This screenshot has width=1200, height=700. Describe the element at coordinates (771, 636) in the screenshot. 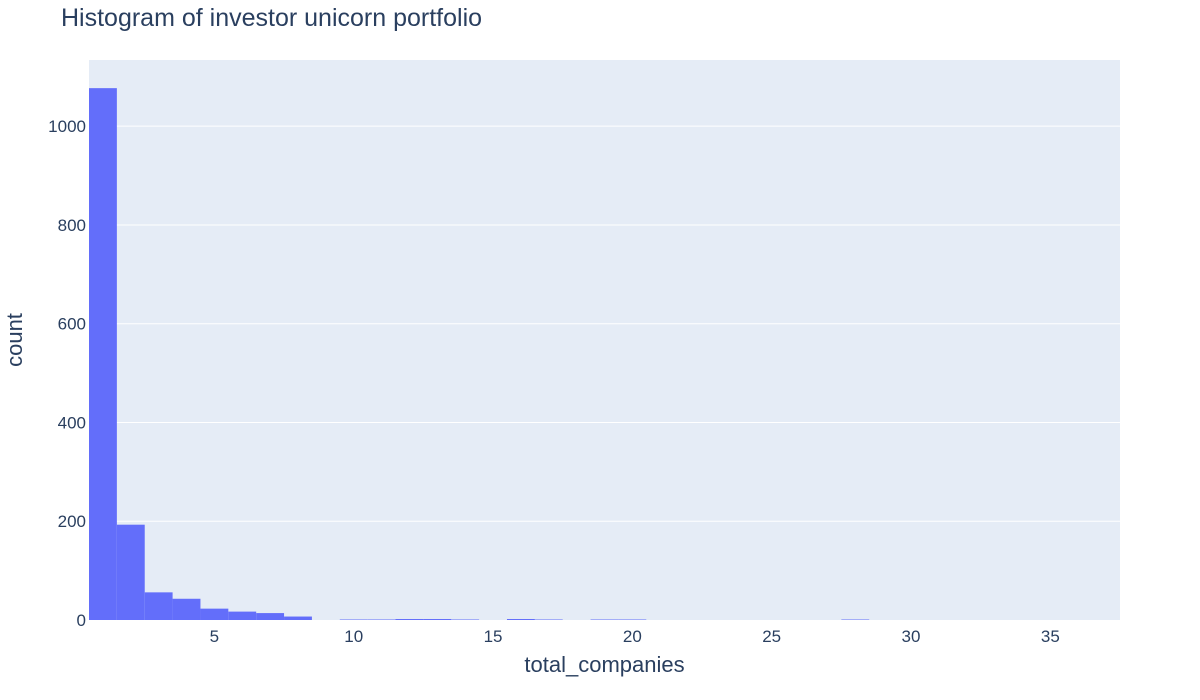

I see `x-tick-label: 25` at that location.